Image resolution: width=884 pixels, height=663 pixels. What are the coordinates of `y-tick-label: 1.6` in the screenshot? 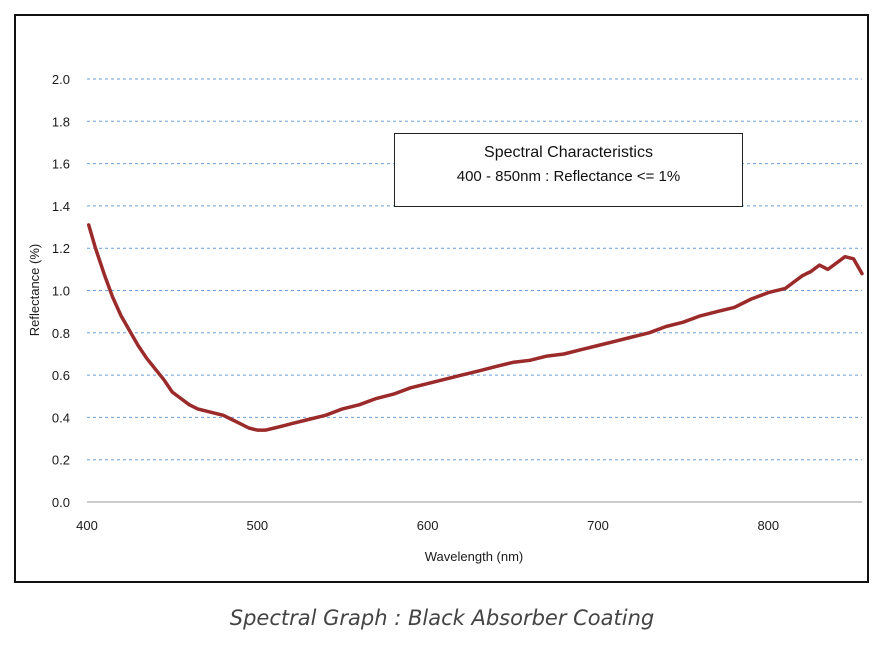 It's located at (61, 164).